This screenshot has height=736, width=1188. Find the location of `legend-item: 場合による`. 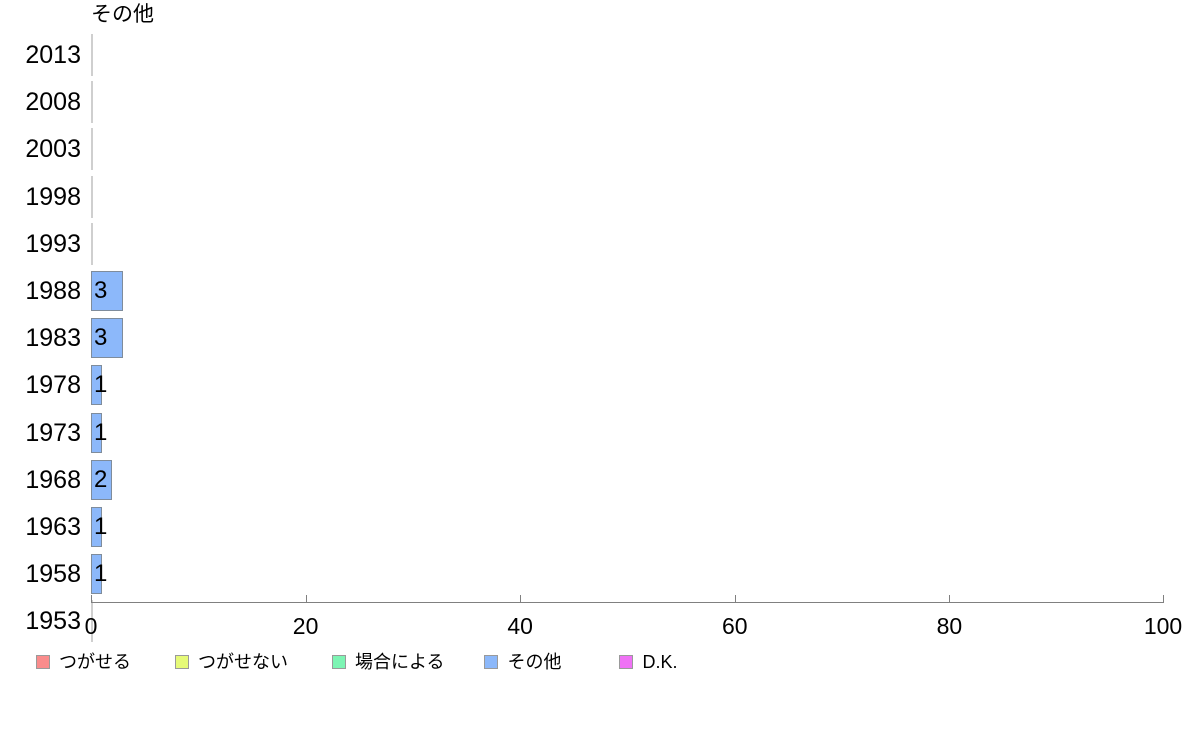

legend-item: 場合による is located at coordinates (388, 662).